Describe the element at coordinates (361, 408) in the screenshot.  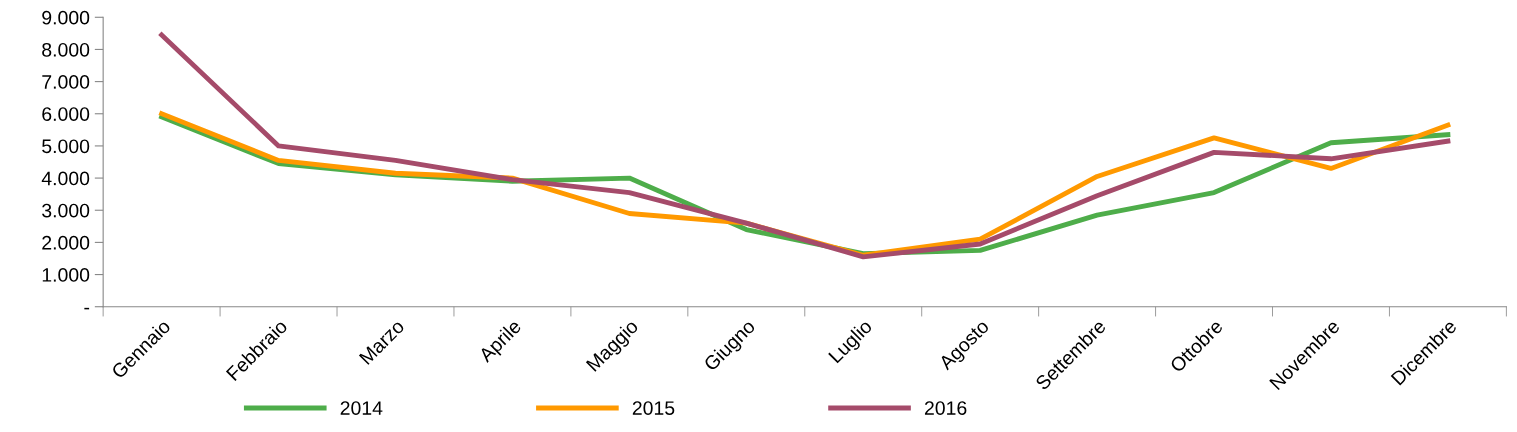
I see `legend-label: 2014` at that location.